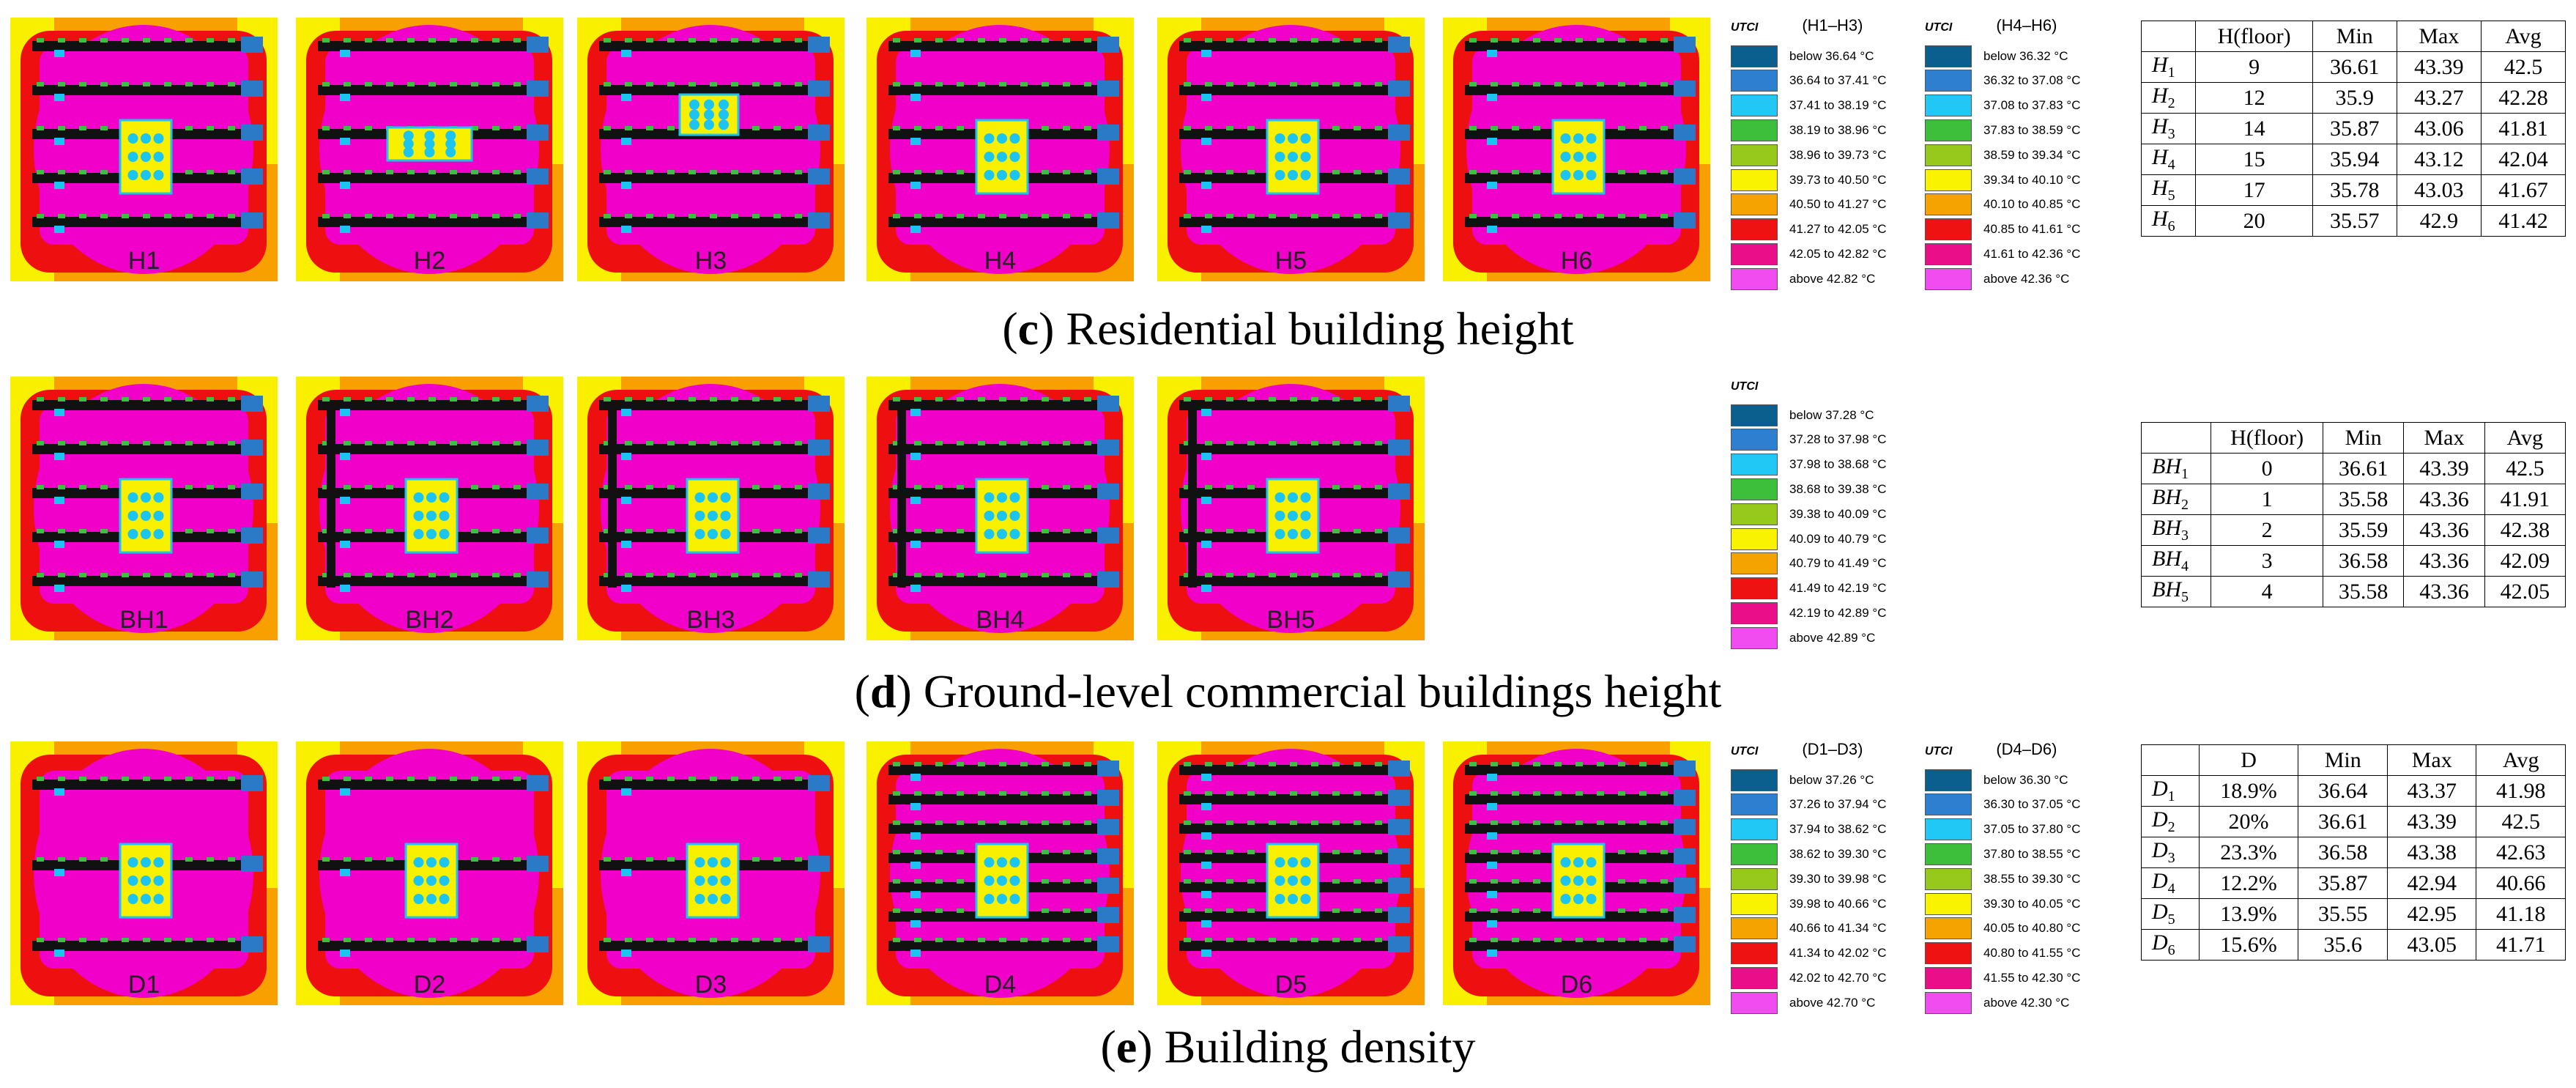 The image size is (2576, 1088). What do you see at coordinates (2354, 129) in the screenshot?
I see `cell-min: 35.87` at bounding box center [2354, 129].